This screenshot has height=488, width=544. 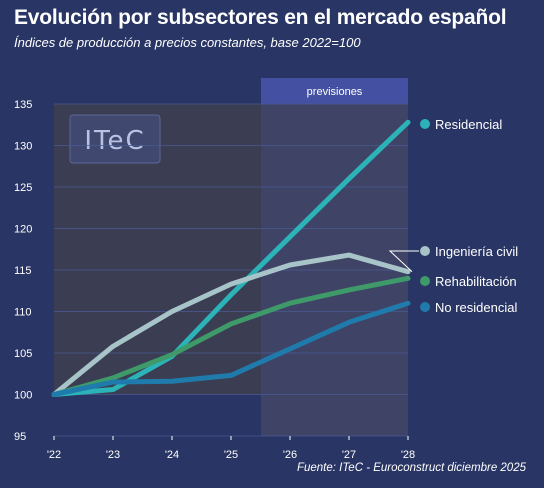 What do you see at coordinates (23, 396) in the screenshot?
I see `y-tick-label: 100` at bounding box center [23, 396].